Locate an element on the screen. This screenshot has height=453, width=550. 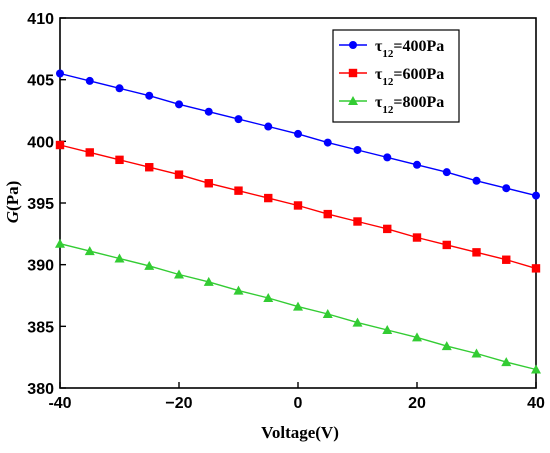
y-axis-title-symbol: G is located at coordinates (12, 216).